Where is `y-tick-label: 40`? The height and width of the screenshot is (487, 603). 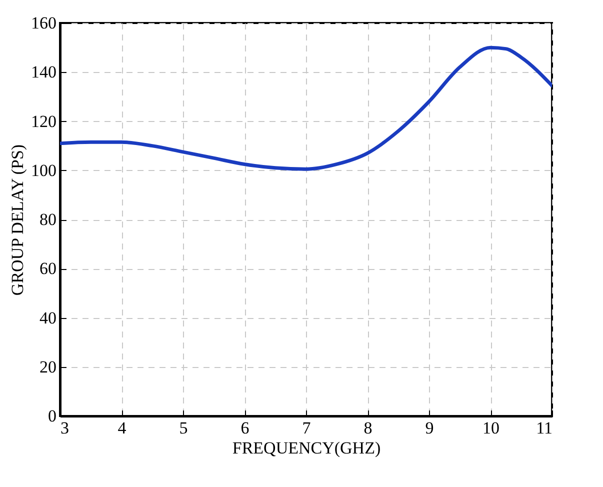 y-tick-label: 40 is located at coordinates (48, 318).